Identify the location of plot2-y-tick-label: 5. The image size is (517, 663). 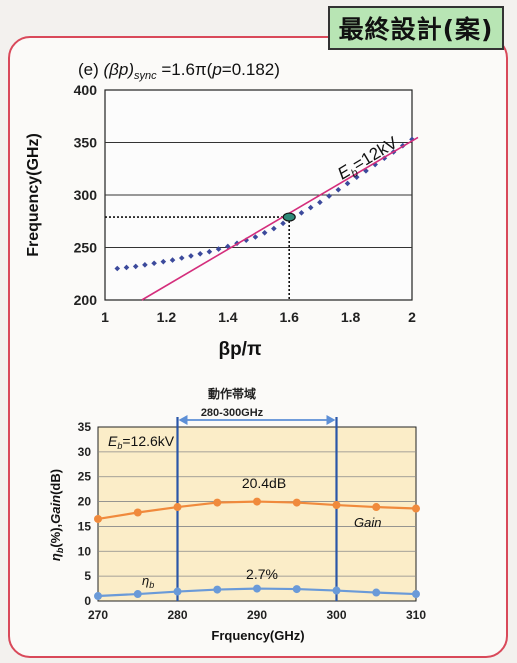
(87, 576).